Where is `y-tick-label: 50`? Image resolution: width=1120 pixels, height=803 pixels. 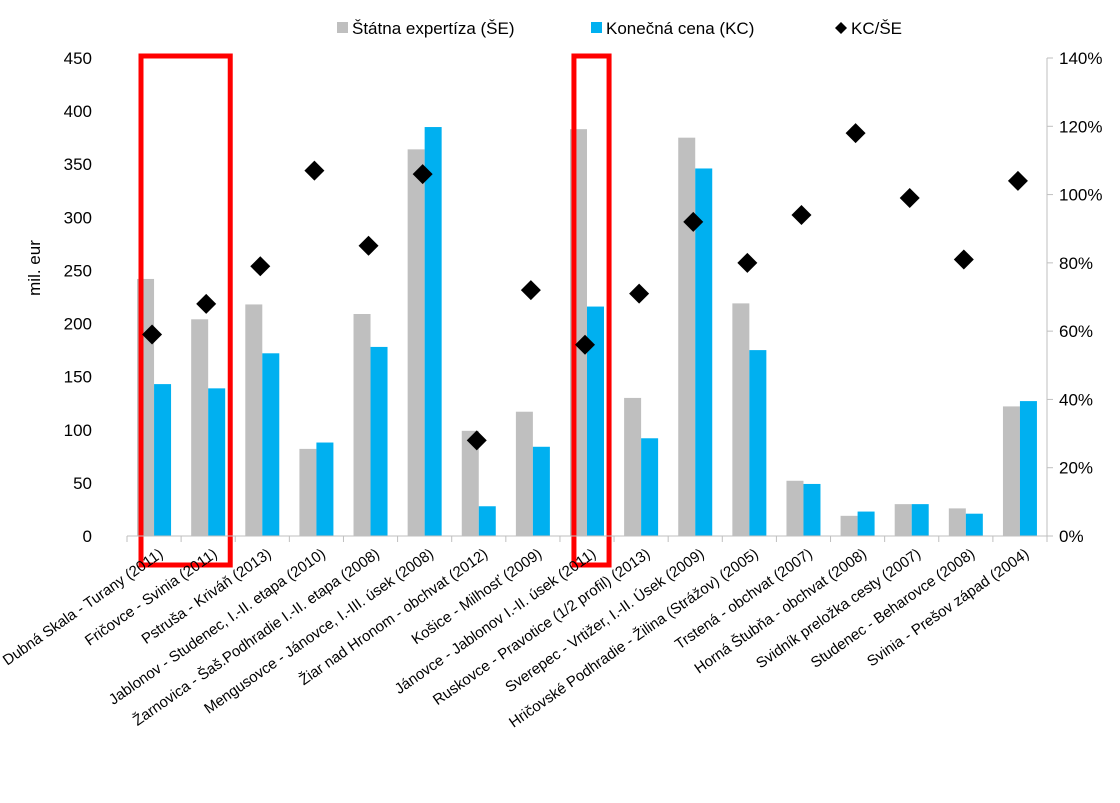 y-tick-label: 50 is located at coordinates (82, 483).